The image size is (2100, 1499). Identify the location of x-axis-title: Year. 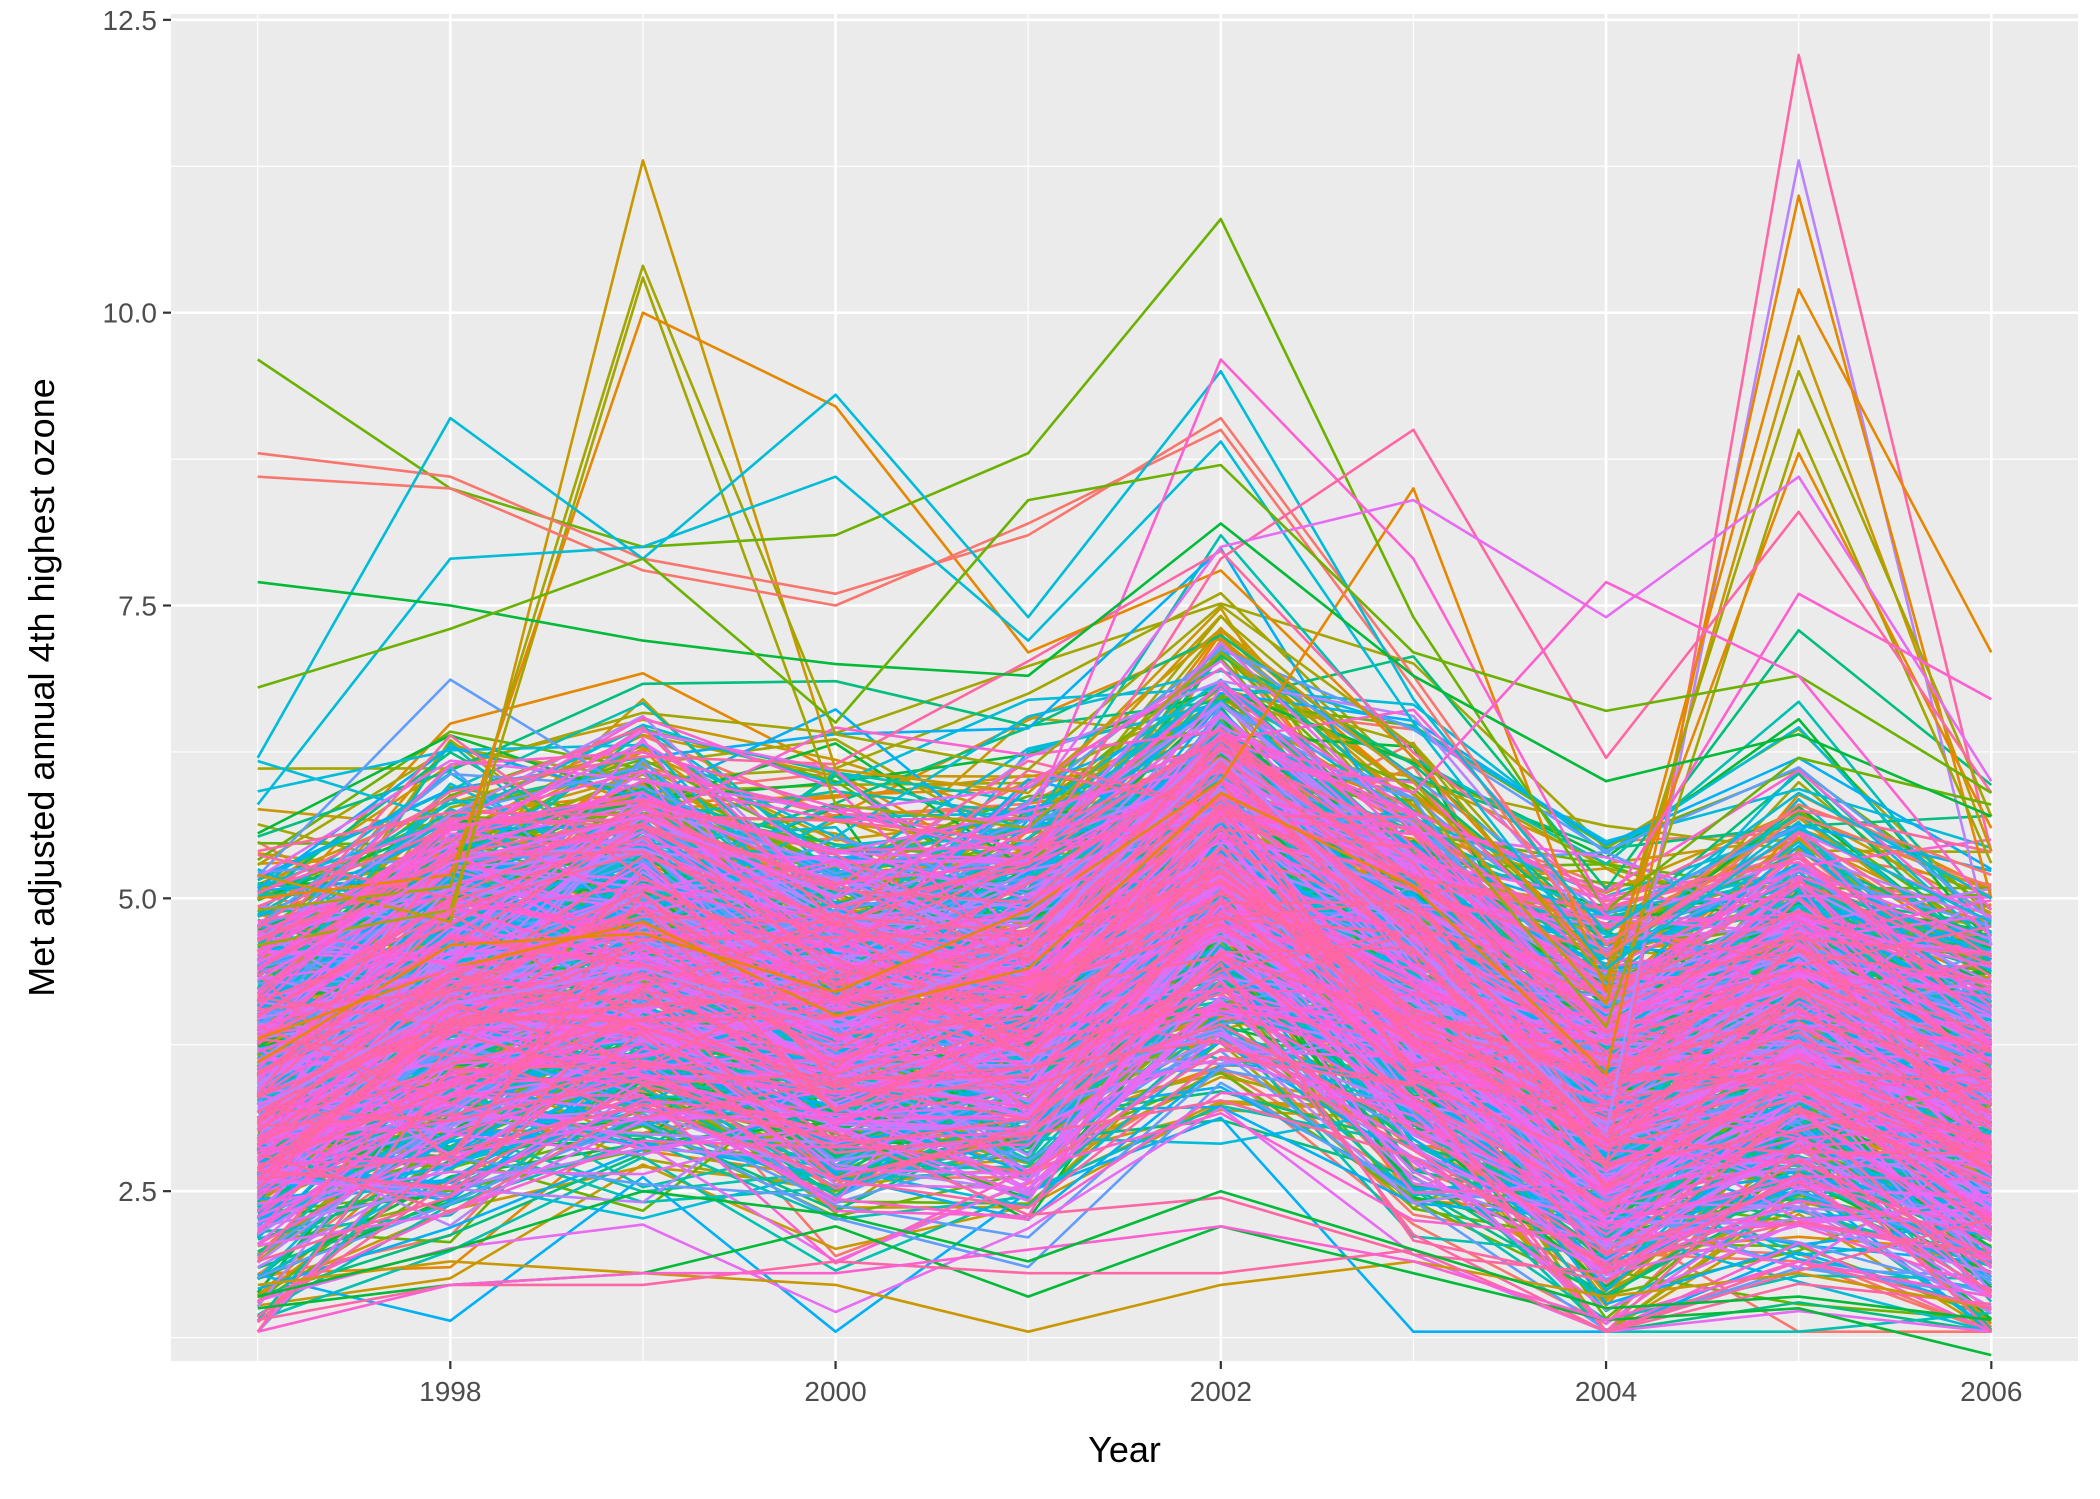
(1124, 1449).